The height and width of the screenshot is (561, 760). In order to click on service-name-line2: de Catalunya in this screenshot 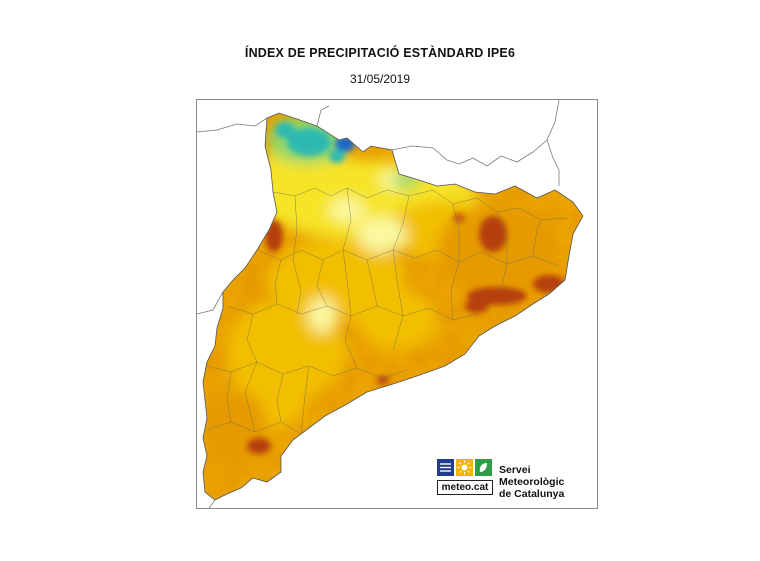, I will do `click(532, 494)`.